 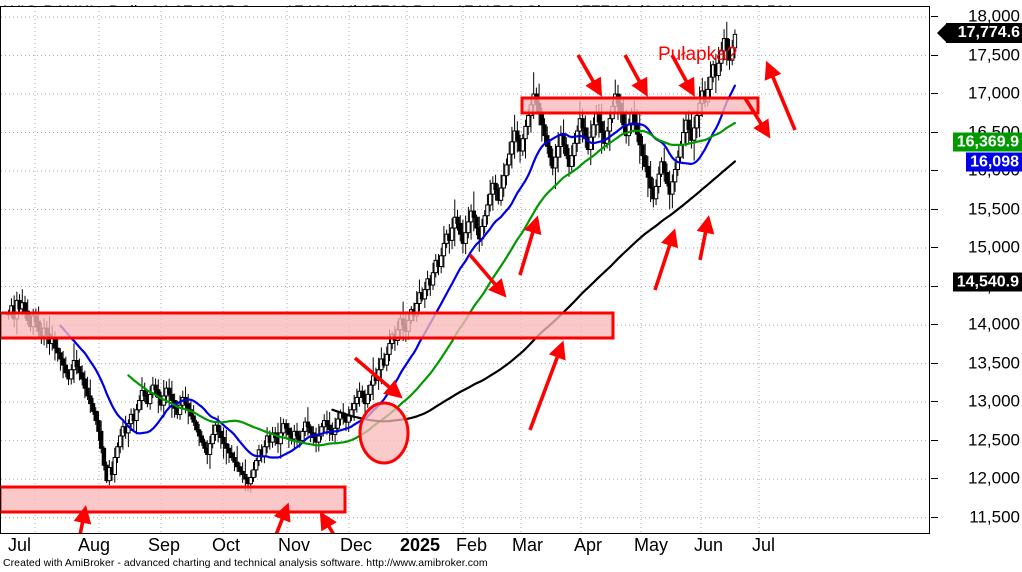 I want to click on annotation-ellipse-breakout, so click(x=384, y=433).